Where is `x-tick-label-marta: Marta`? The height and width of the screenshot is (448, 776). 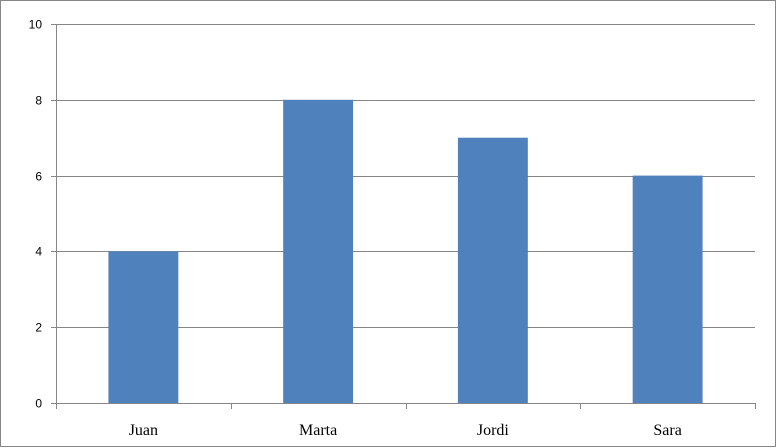 x-tick-label-marta: Marta is located at coordinates (318, 430).